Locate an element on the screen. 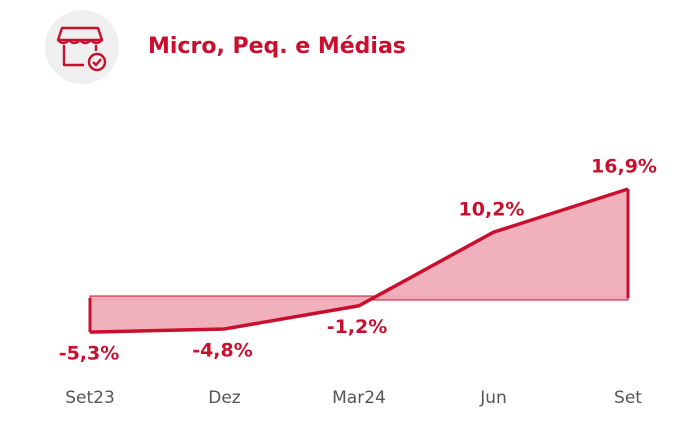  value-label: -5,3% is located at coordinates (89, 354).